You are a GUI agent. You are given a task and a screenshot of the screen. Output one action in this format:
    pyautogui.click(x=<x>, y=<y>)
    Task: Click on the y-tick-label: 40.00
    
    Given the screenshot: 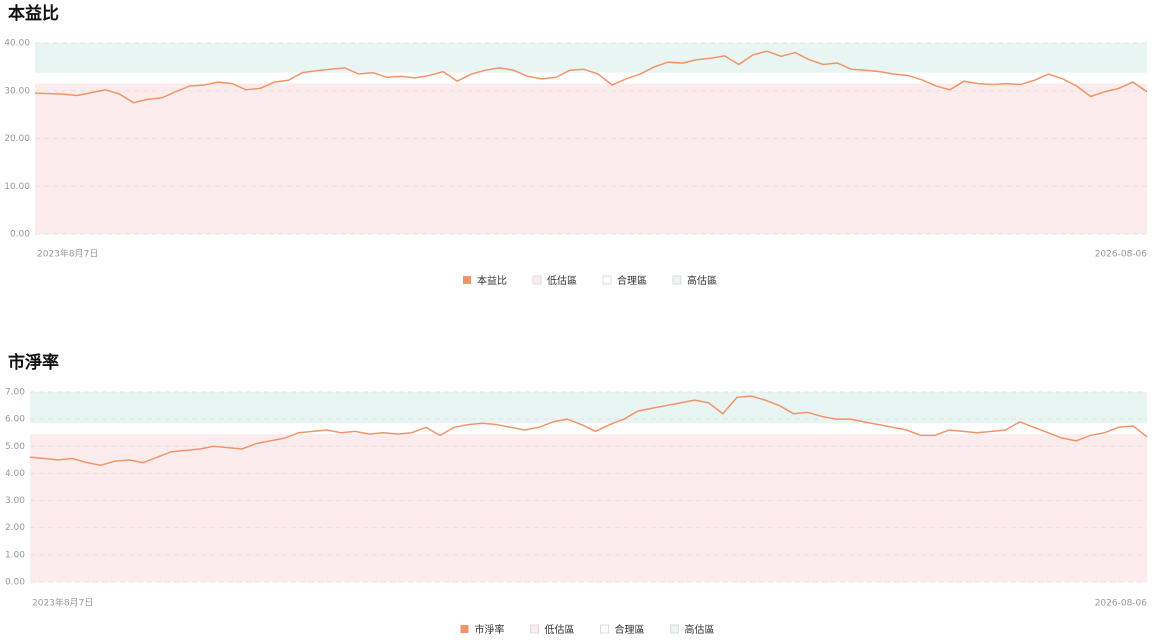 What is the action you would take?
    pyautogui.click(x=17, y=44)
    